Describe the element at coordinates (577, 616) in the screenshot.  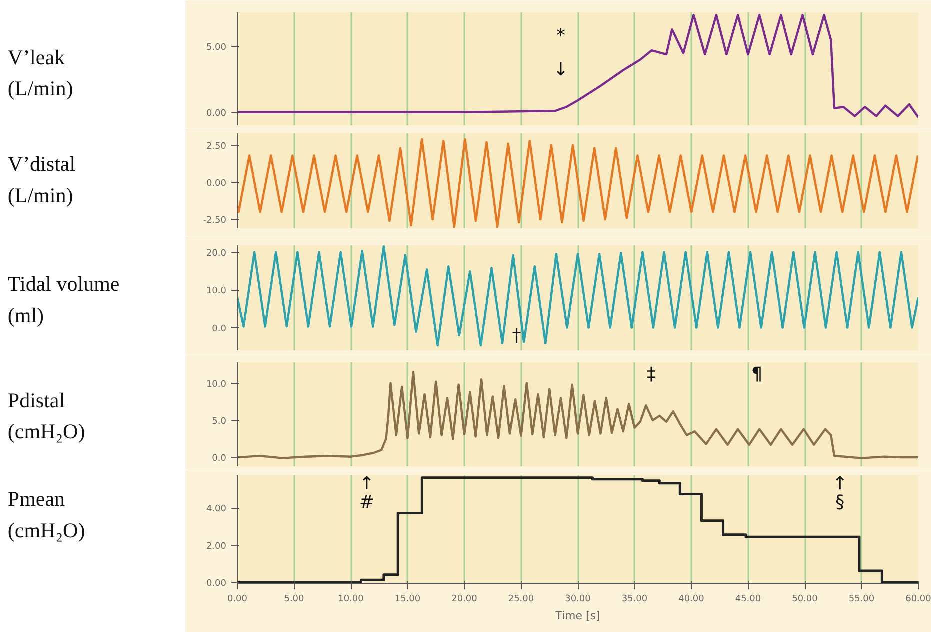
I see `x-axis-title: Time [s]` at that location.